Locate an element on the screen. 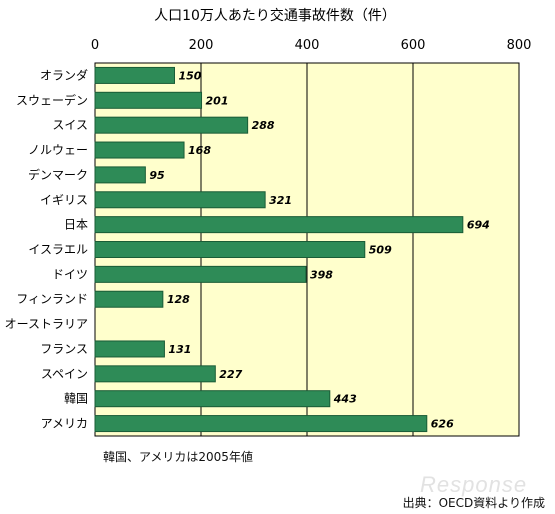 The height and width of the screenshot is (514, 555). source-note: 出典：OECD資料より作成 is located at coordinates (473, 503).